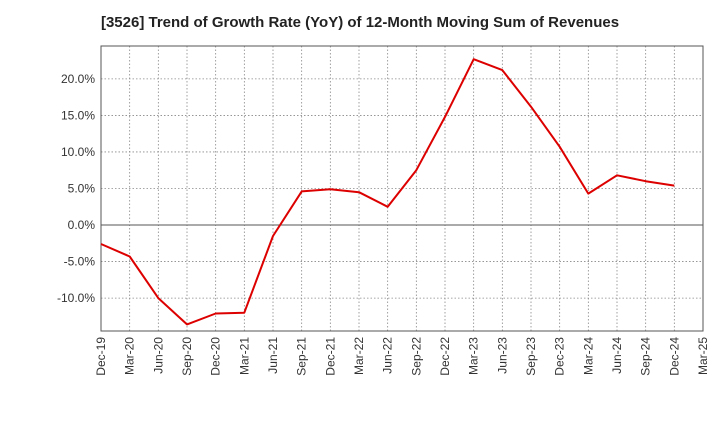  I want to click on x-tick-label: Sep-24, so click(646, 356).